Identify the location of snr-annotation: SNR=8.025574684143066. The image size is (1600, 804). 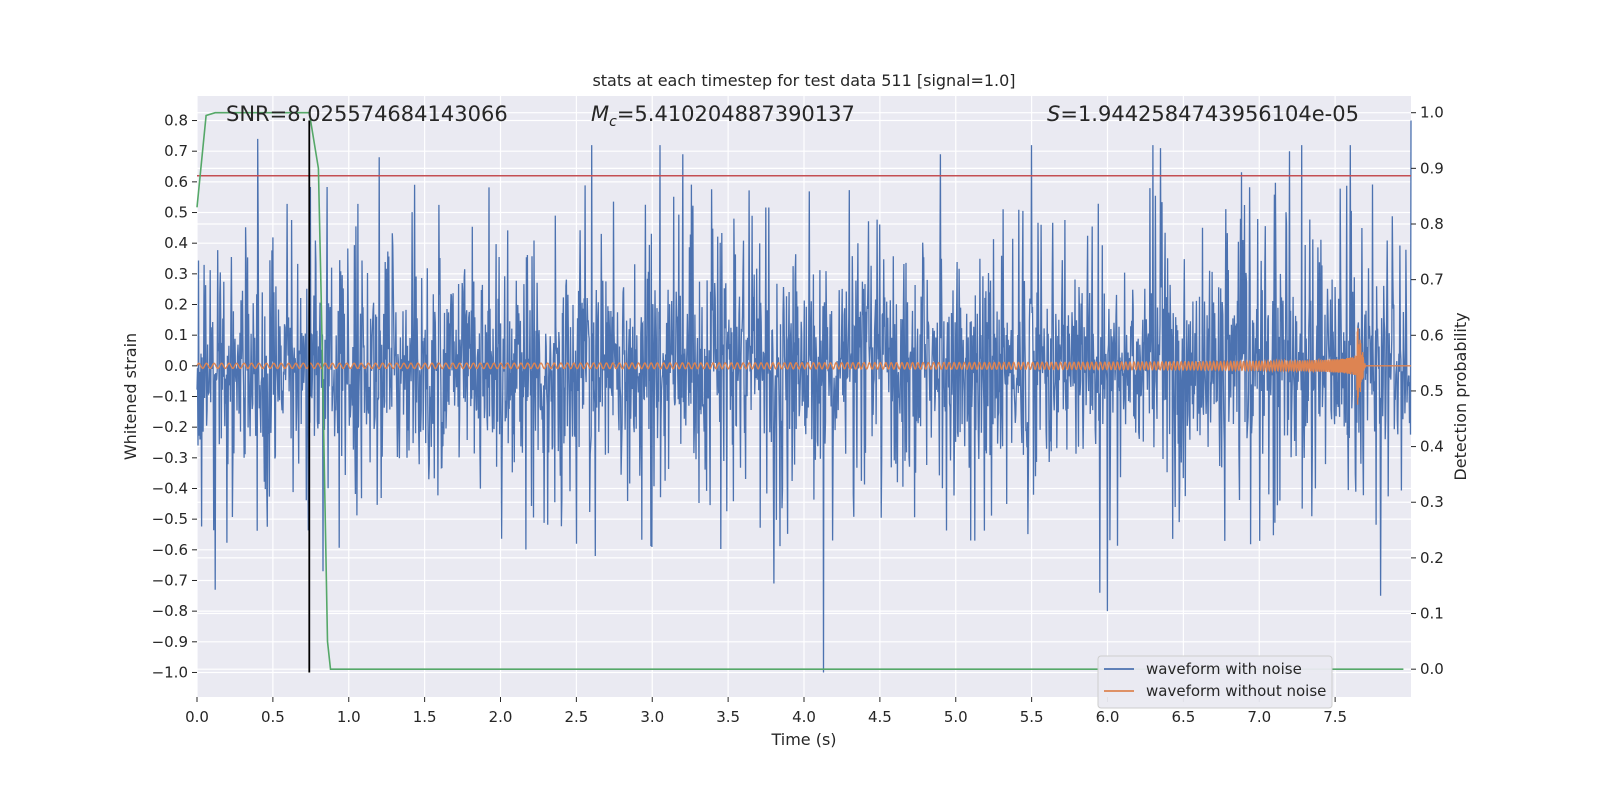
(367, 114).